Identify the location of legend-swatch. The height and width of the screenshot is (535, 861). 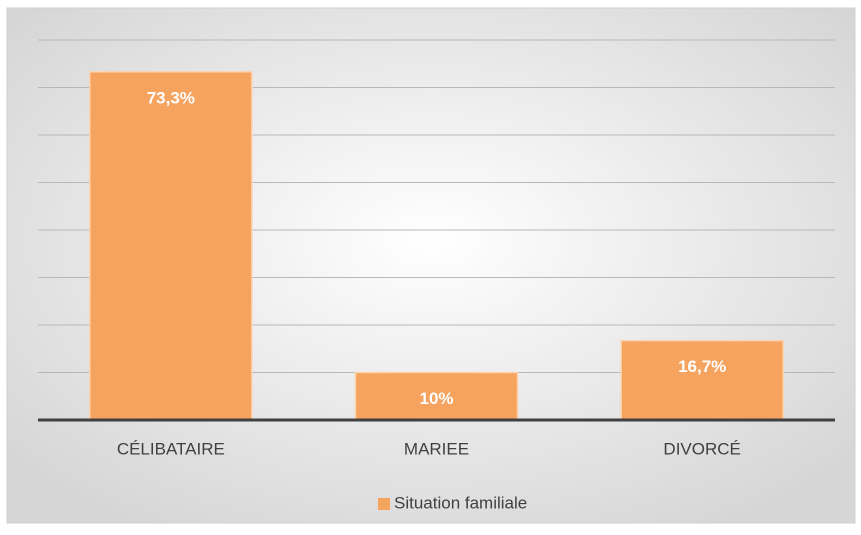
(384, 504).